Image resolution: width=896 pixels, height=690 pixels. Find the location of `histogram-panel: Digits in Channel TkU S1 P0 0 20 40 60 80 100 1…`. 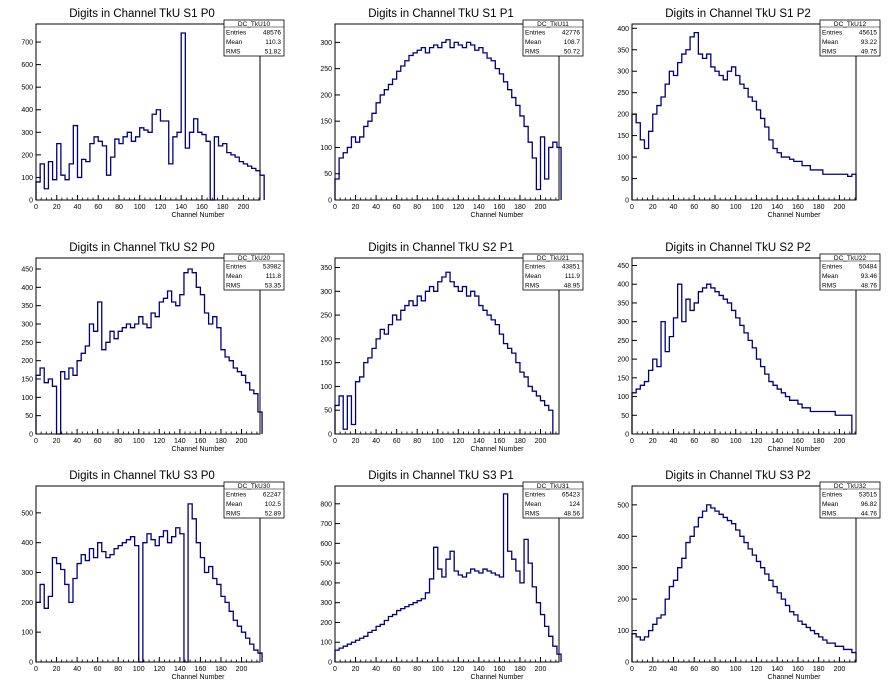

histogram-panel: Digits in Channel TkU S1 P0 0 20 40 60 80 100 1… is located at coordinates (153, 113).